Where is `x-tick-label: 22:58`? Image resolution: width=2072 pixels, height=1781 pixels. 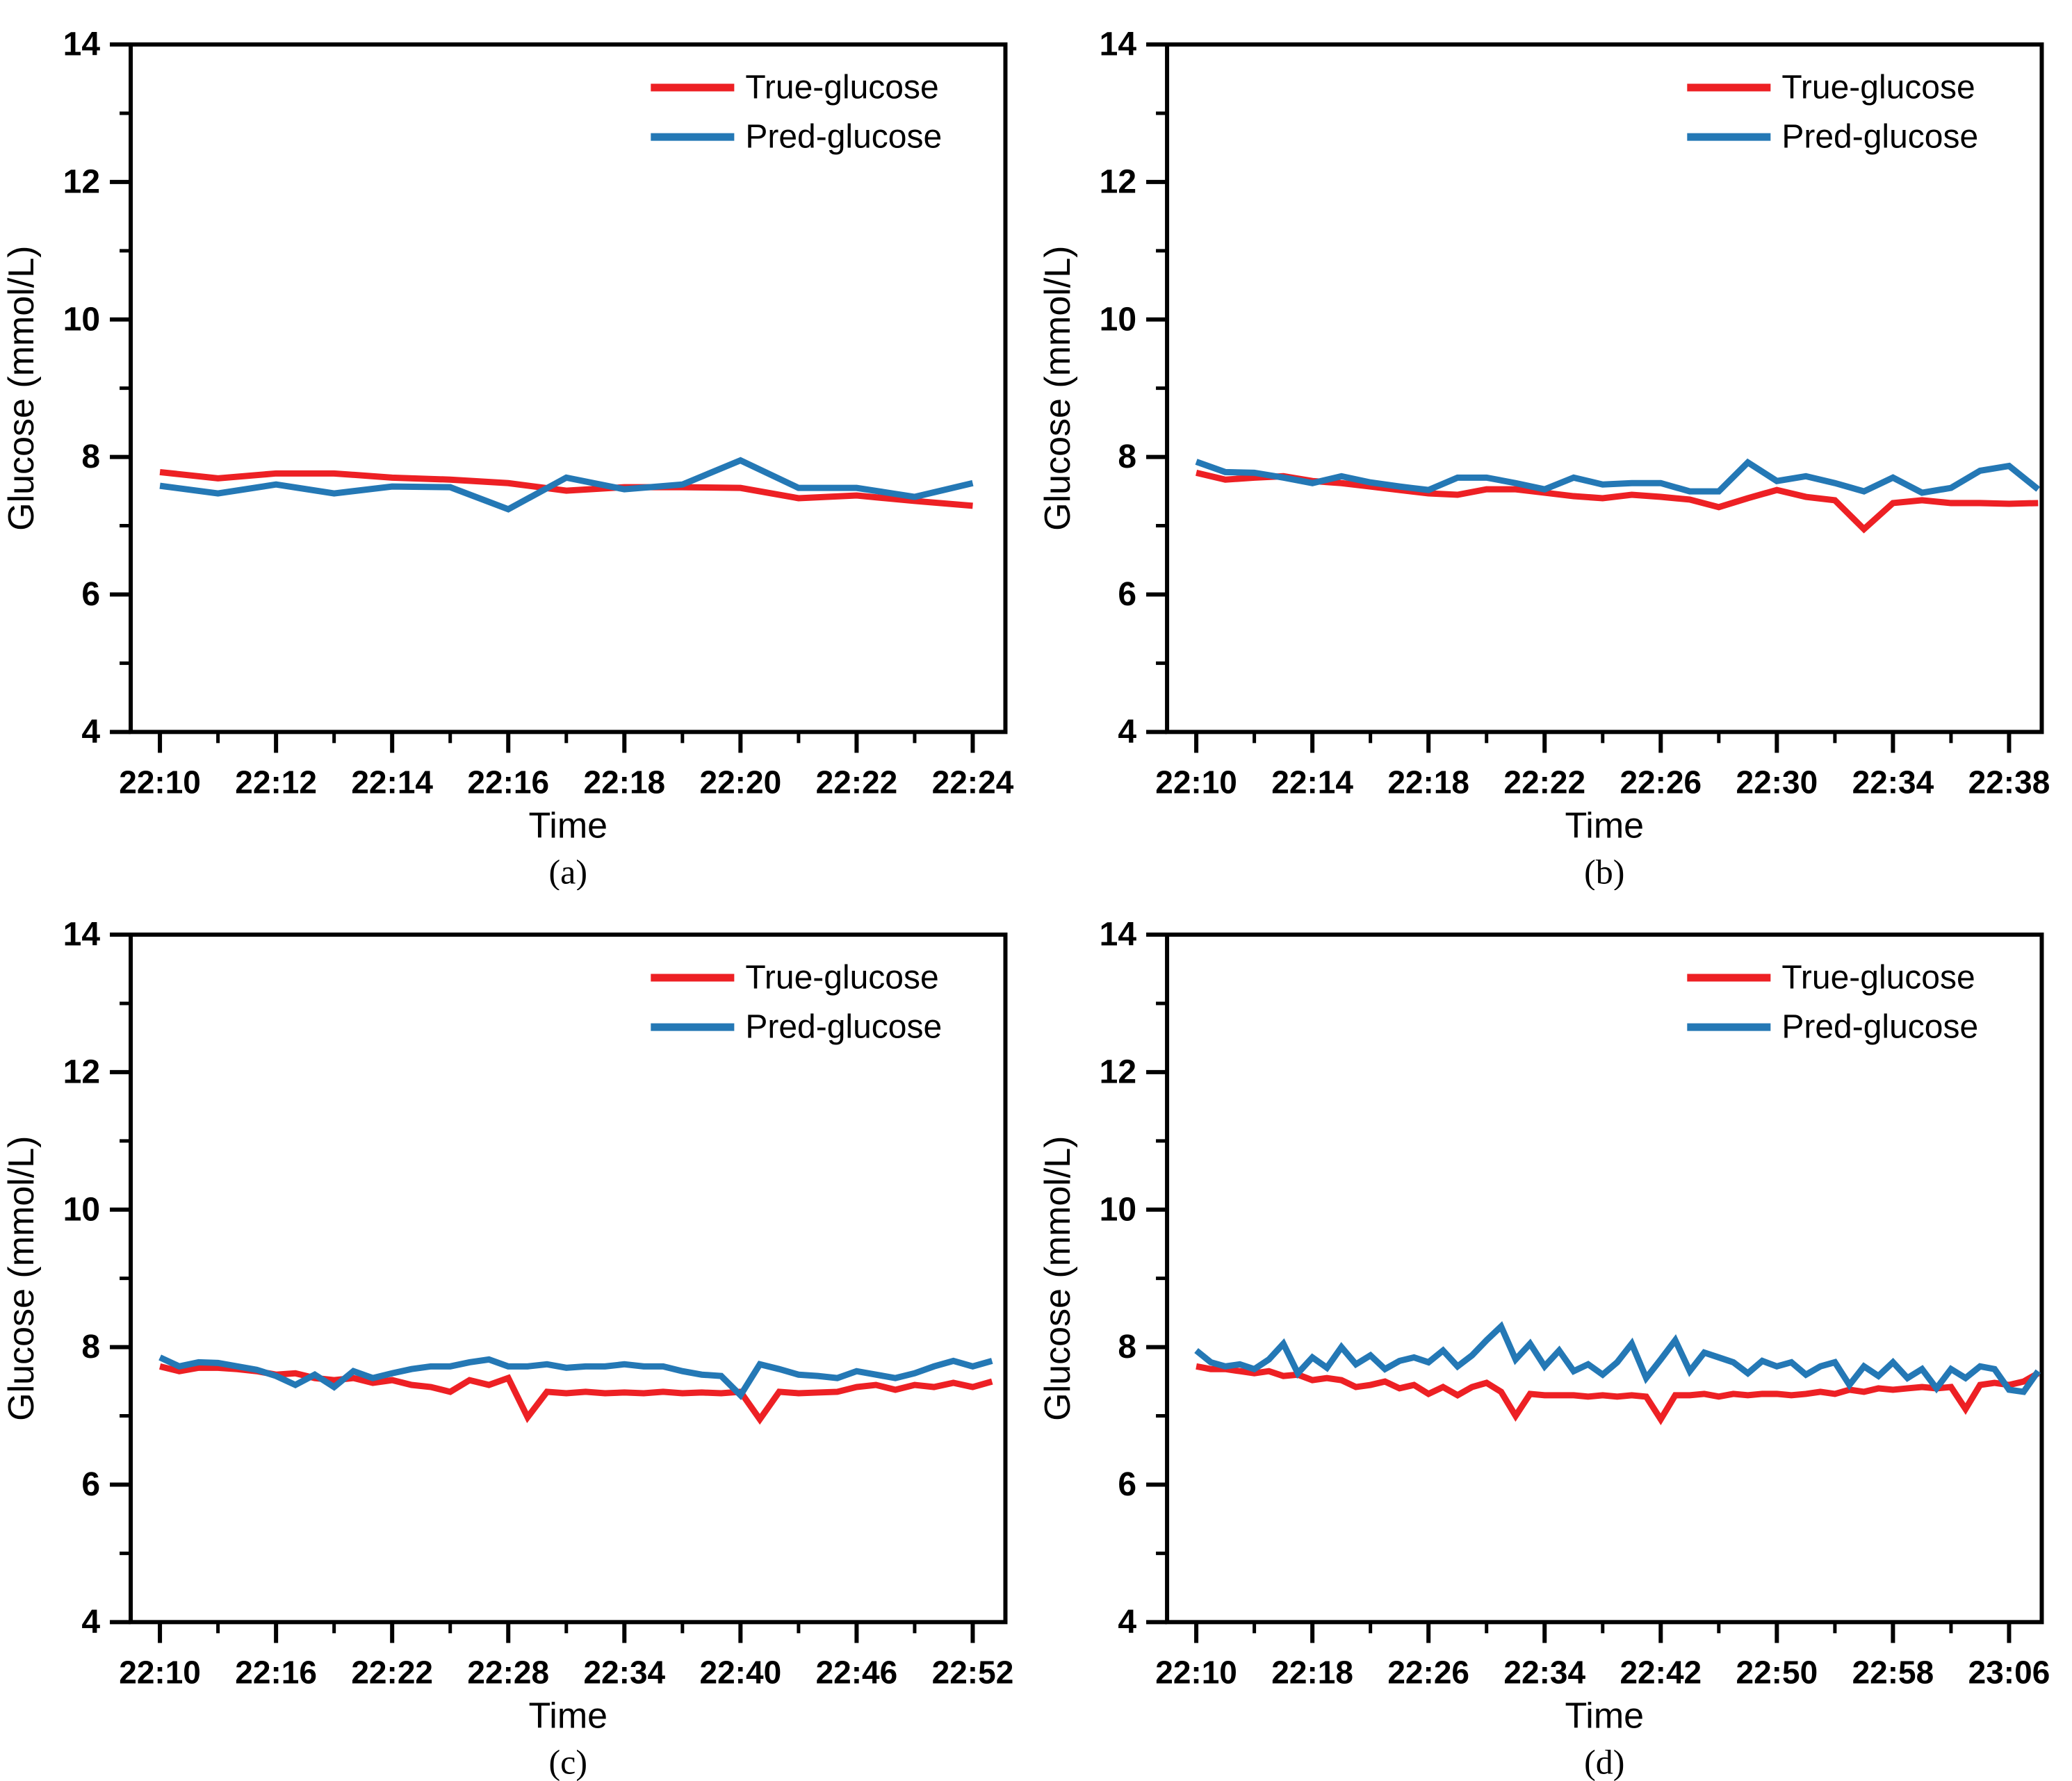 x-tick-label: 22:58 is located at coordinates (1893, 1673).